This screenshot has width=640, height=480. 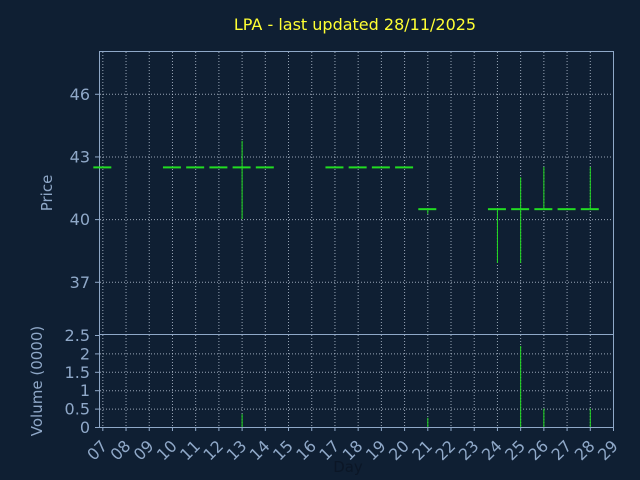 I want to click on chart-title: LPA - last updated 28/11/2025, so click(x=355, y=24).